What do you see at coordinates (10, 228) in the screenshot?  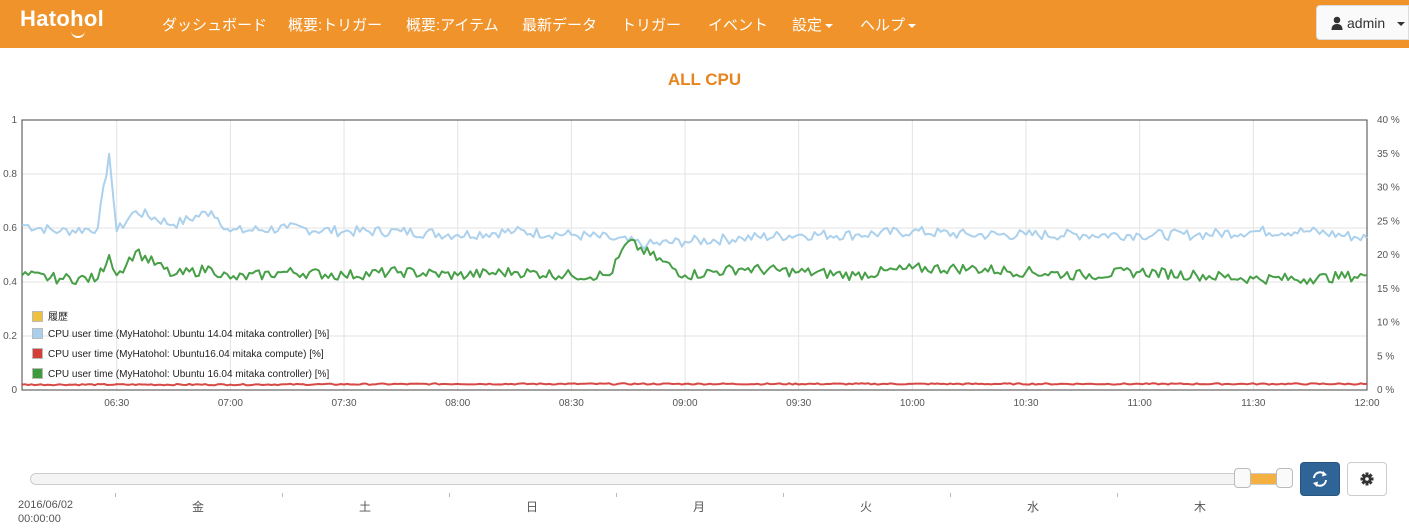 I see `y-left-tick-label: 0.6` at bounding box center [10, 228].